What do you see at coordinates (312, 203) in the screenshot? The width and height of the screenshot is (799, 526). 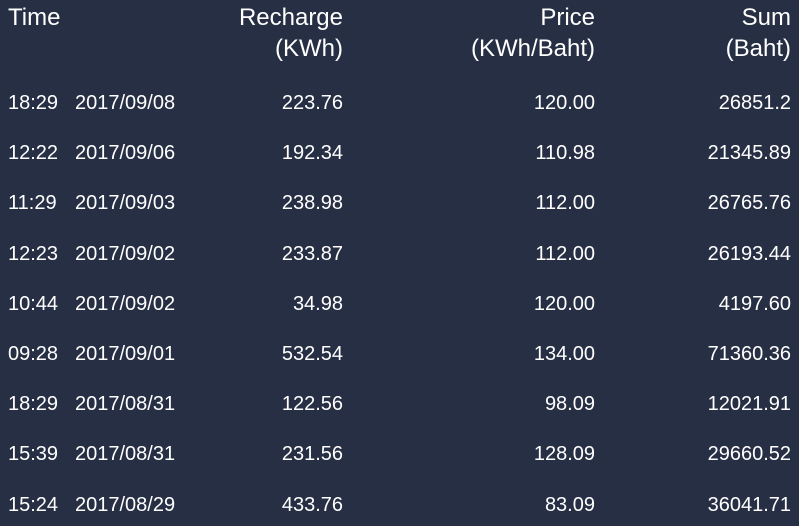 I see `row-recharge: 238.98` at bounding box center [312, 203].